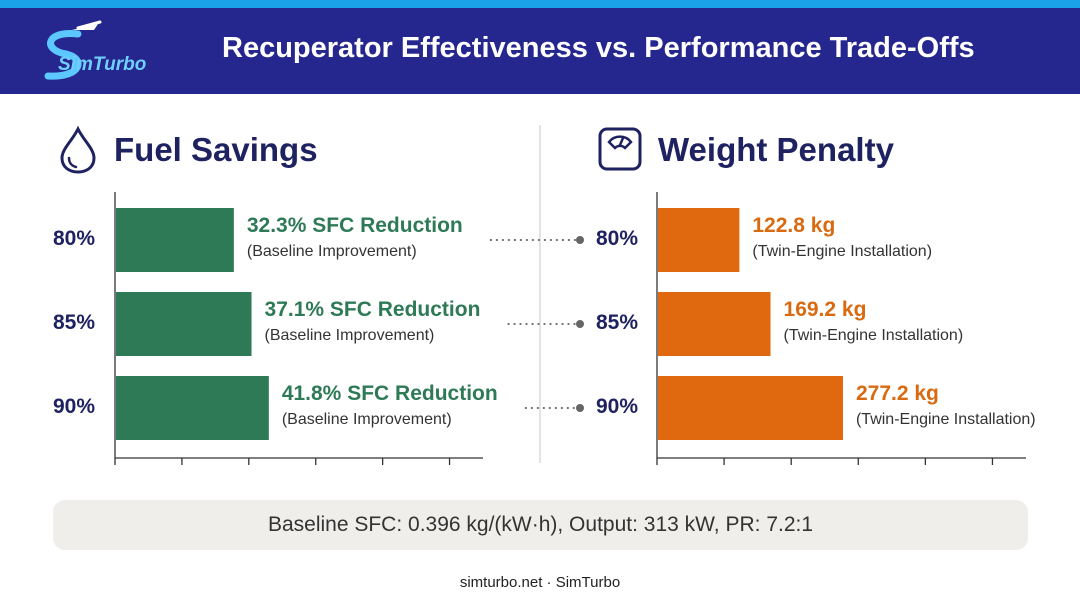 The image size is (1080, 603). Describe the element at coordinates (617, 406) in the screenshot. I see `weight-category-label: 90%` at that location.